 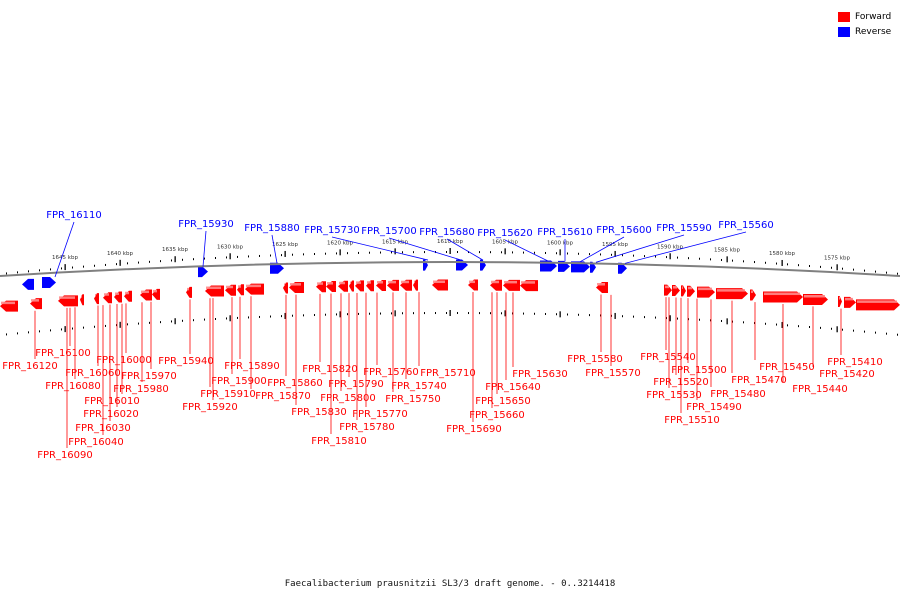 What do you see at coordinates (674, 395) in the screenshot?
I see `forward-gene-label: FPR_15530` at bounding box center [674, 395].